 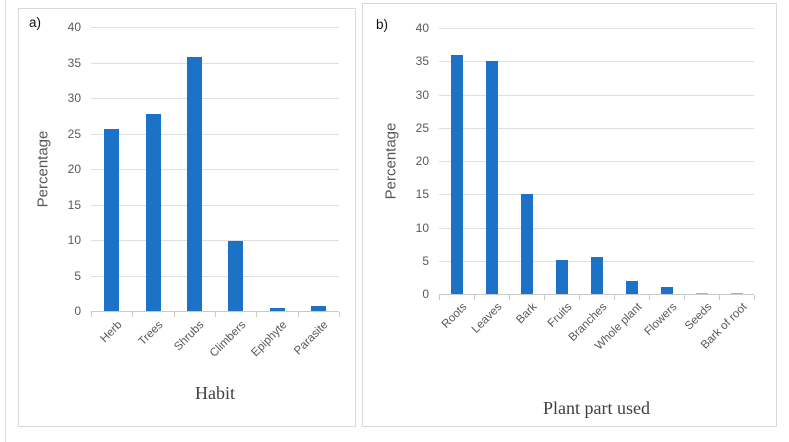 I want to click on category-label: Epiphyte, so click(x=269, y=339).